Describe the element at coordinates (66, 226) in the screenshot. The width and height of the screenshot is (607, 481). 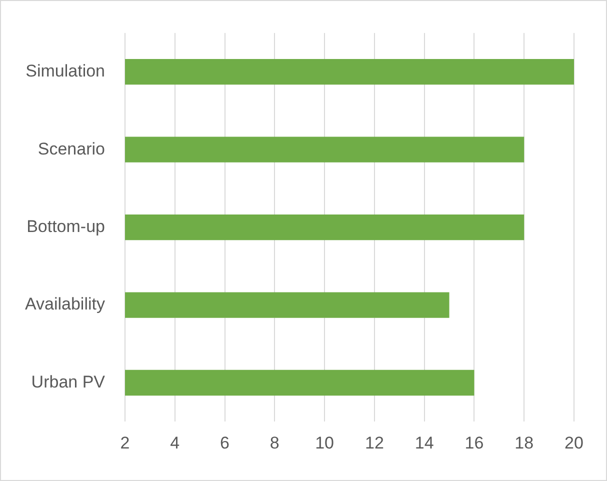
I see `y-tick-label: Bottom-up` at that location.